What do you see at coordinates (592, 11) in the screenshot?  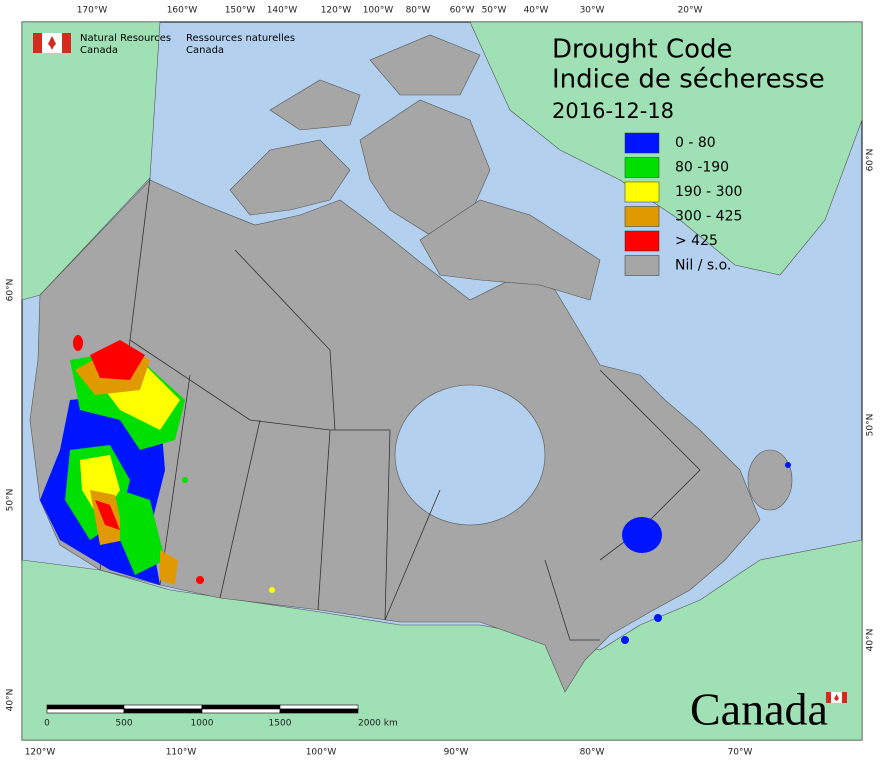 I see `graticule-label: 30°W` at bounding box center [592, 11].